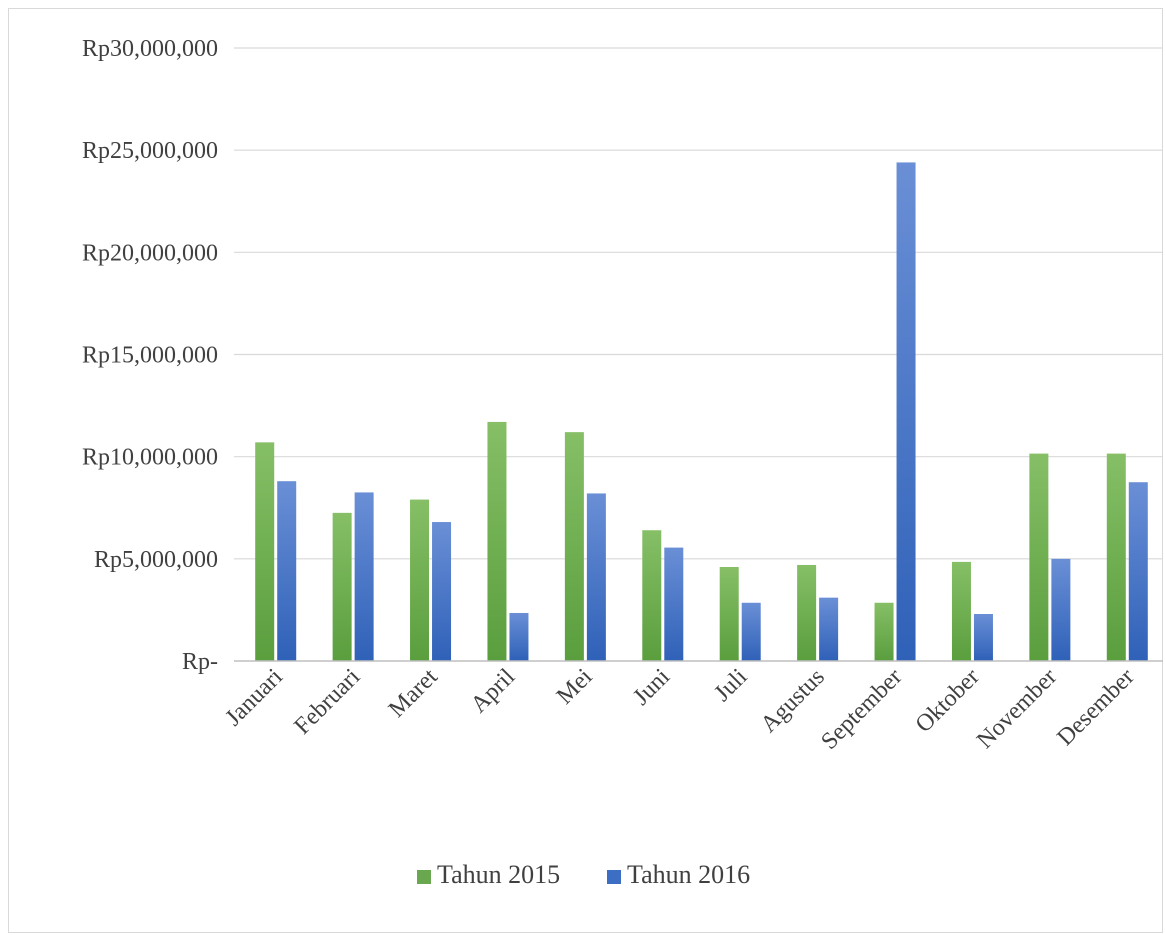  Describe the element at coordinates (1039, 557) in the screenshot. I see `bar-tahun-2015-november` at that location.